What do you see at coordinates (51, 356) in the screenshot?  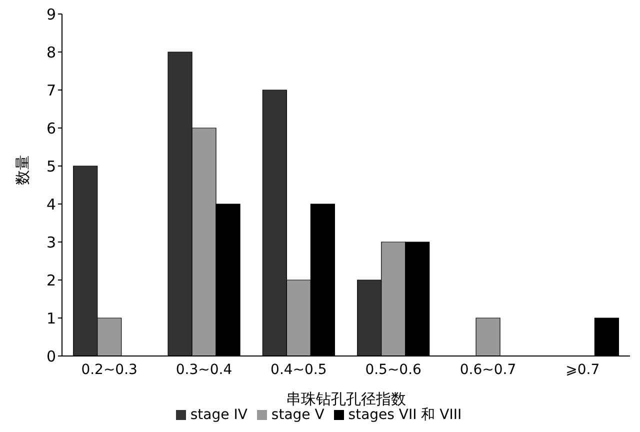 I see `y-tick-label: 0` at bounding box center [51, 356].